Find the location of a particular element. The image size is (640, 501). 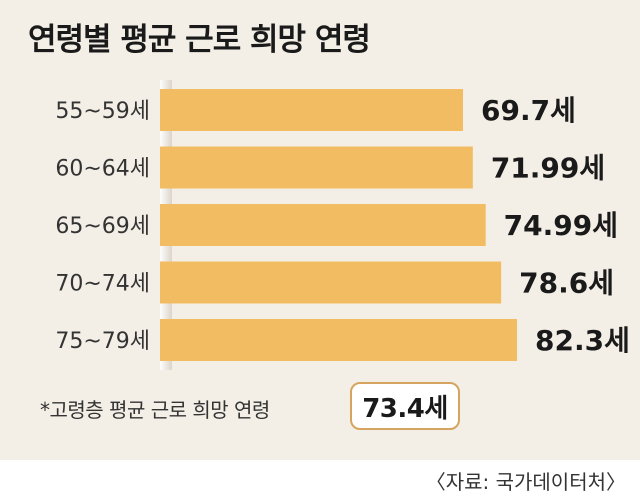

category-label-5: 75~79세 is located at coordinates (102, 341).